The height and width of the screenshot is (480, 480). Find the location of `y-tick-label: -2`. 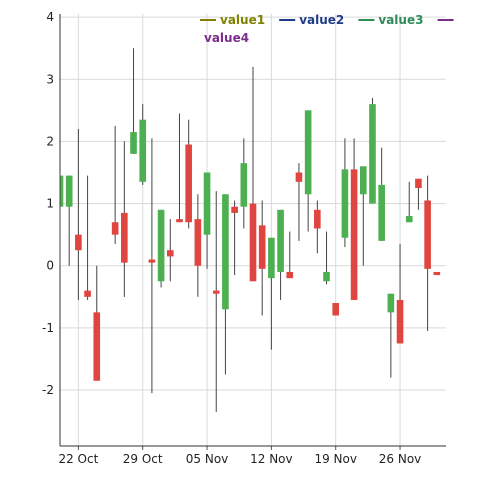

y-tick-label: -2 is located at coordinates (48, 390).